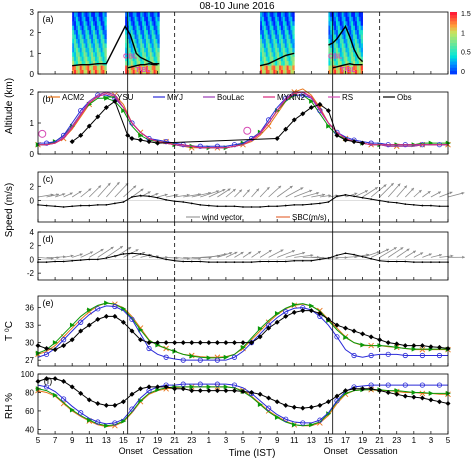 The width and height of the screenshot is (474, 460). Describe the element at coordinates (32, 246) in the screenshot. I see `y-tick-label: 2` at that location.